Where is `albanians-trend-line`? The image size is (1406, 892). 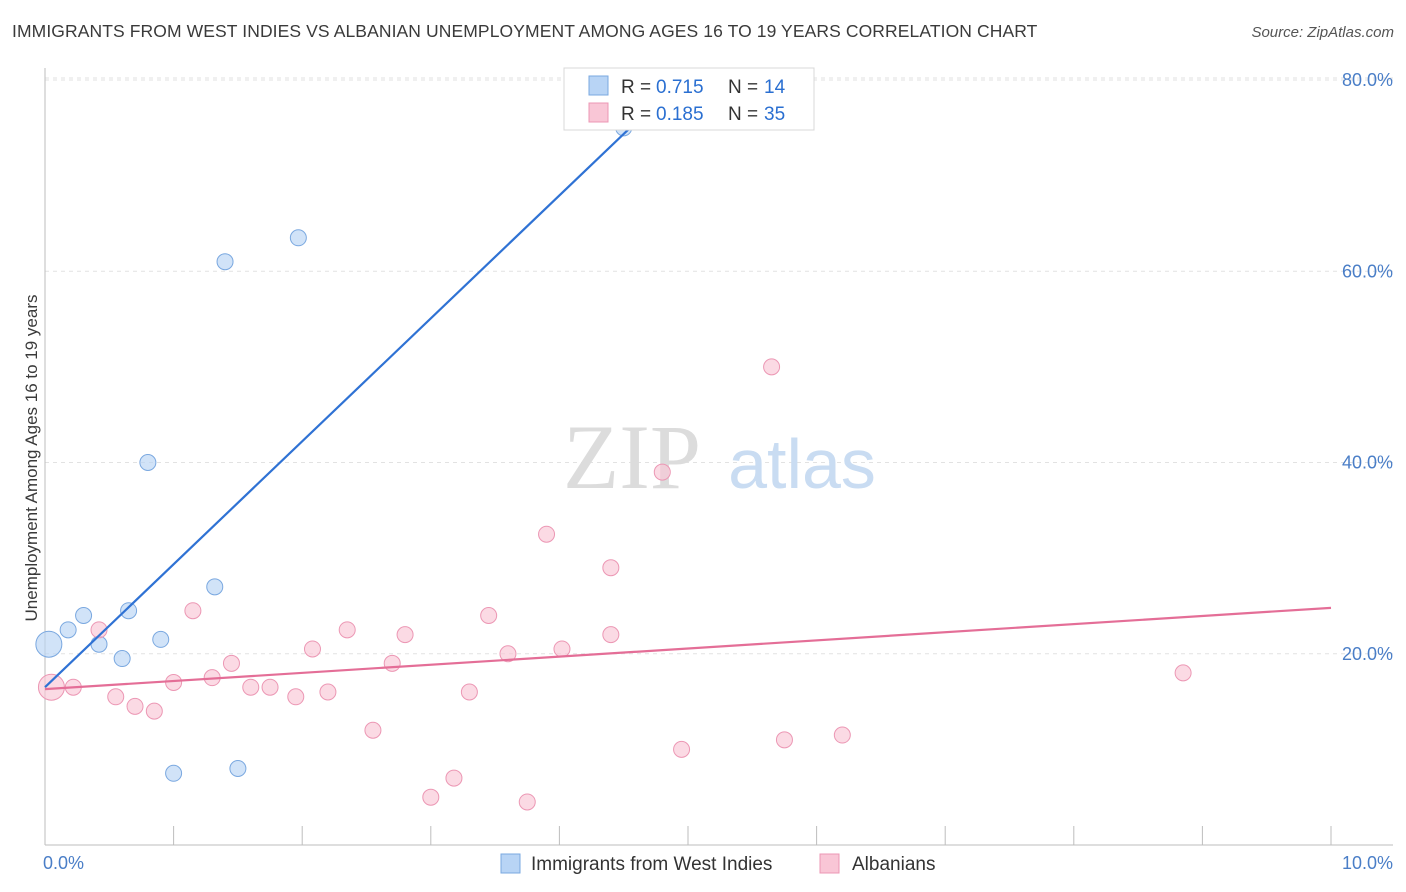 albanians-trend-line is located at coordinates (688, 648).